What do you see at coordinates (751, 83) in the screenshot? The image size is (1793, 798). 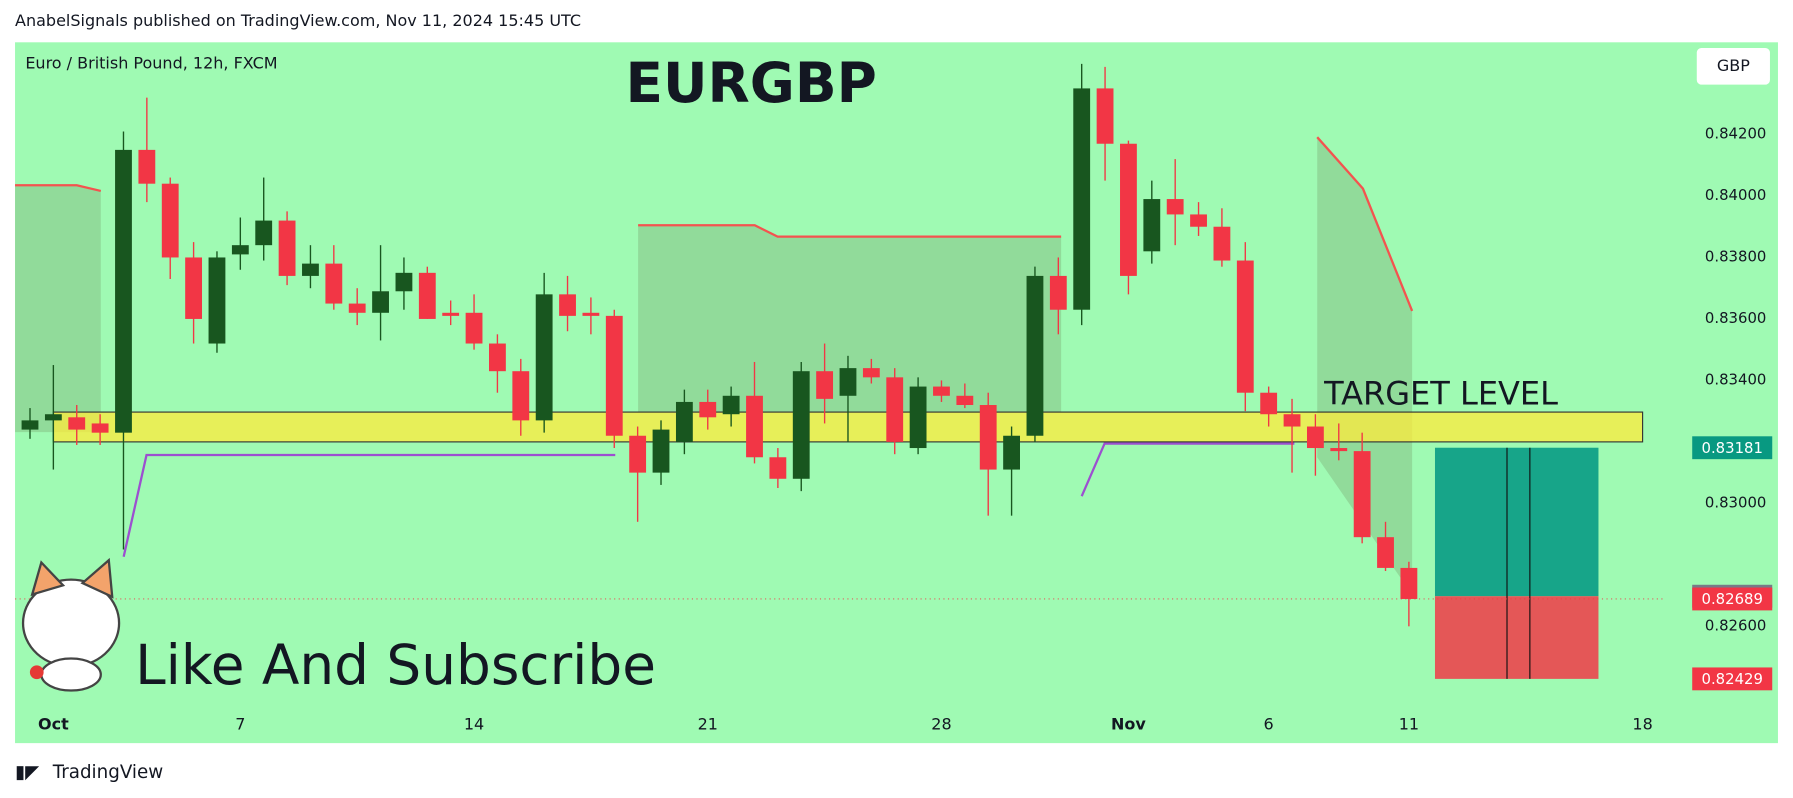 I see `chart-title: EURGBP` at bounding box center [751, 83].